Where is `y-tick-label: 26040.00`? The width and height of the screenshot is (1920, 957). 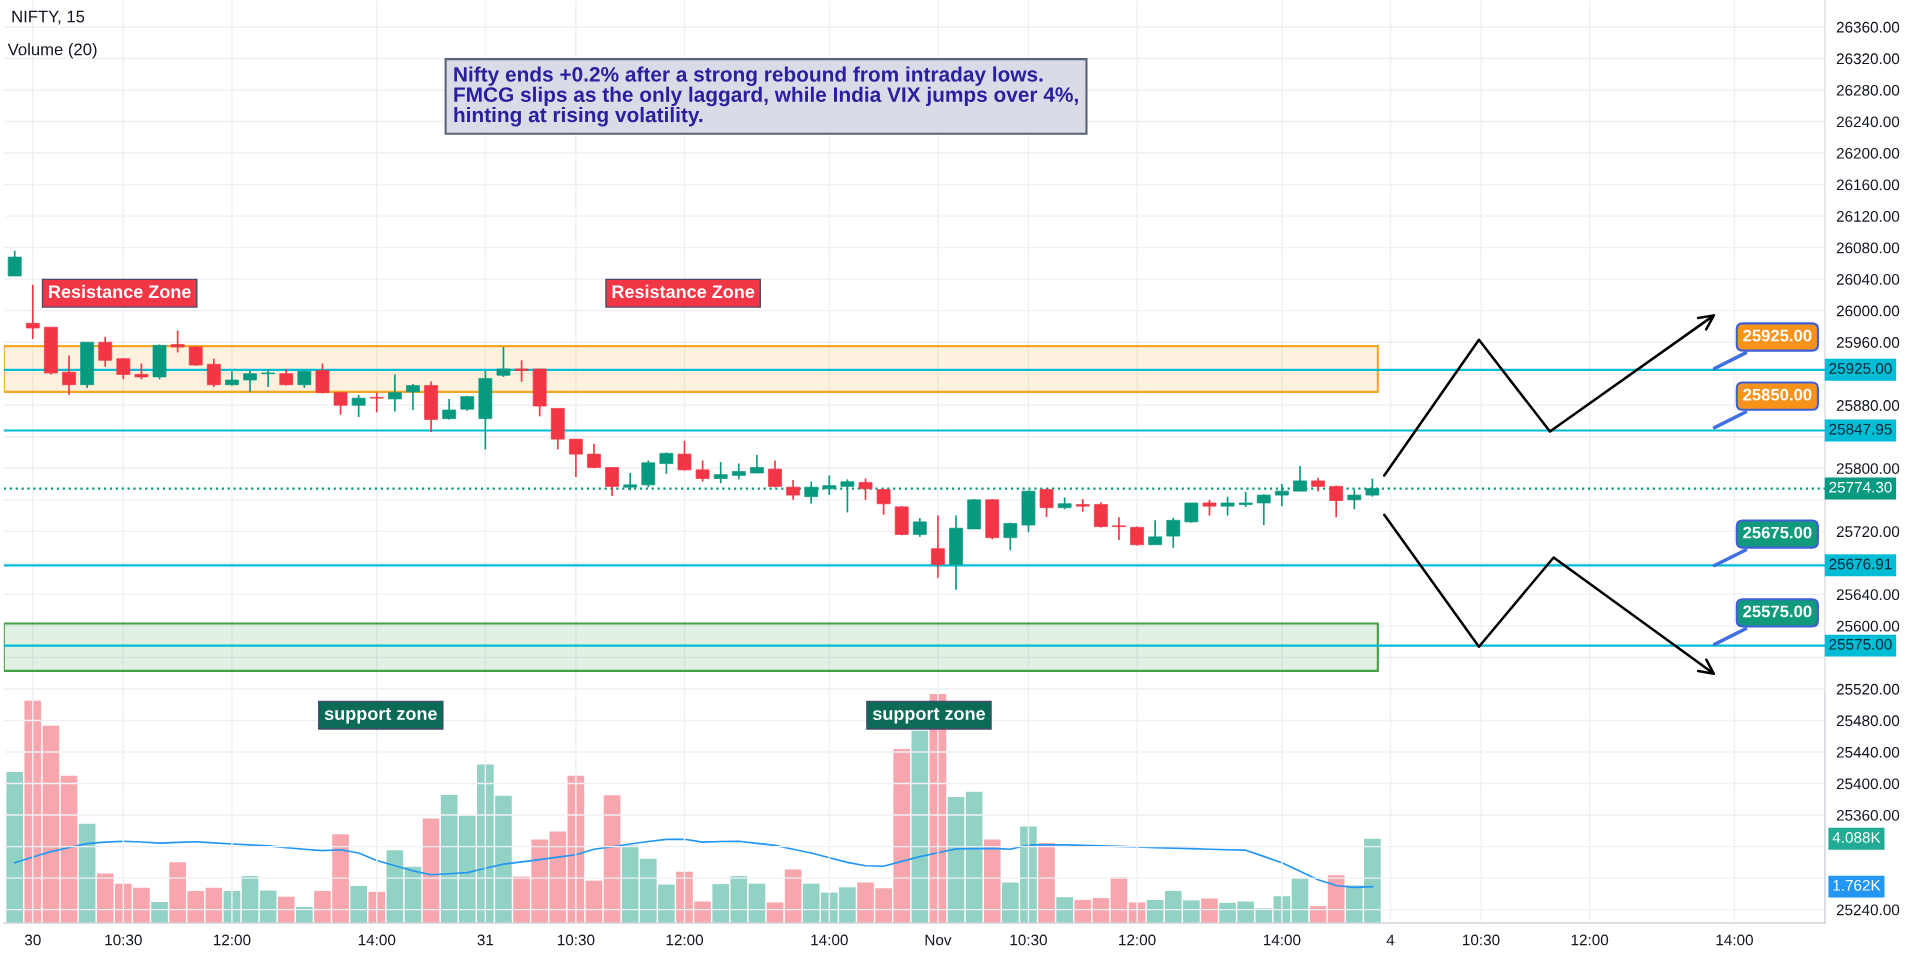
y-tick-label: 26040.00 is located at coordinates (1868, 279).